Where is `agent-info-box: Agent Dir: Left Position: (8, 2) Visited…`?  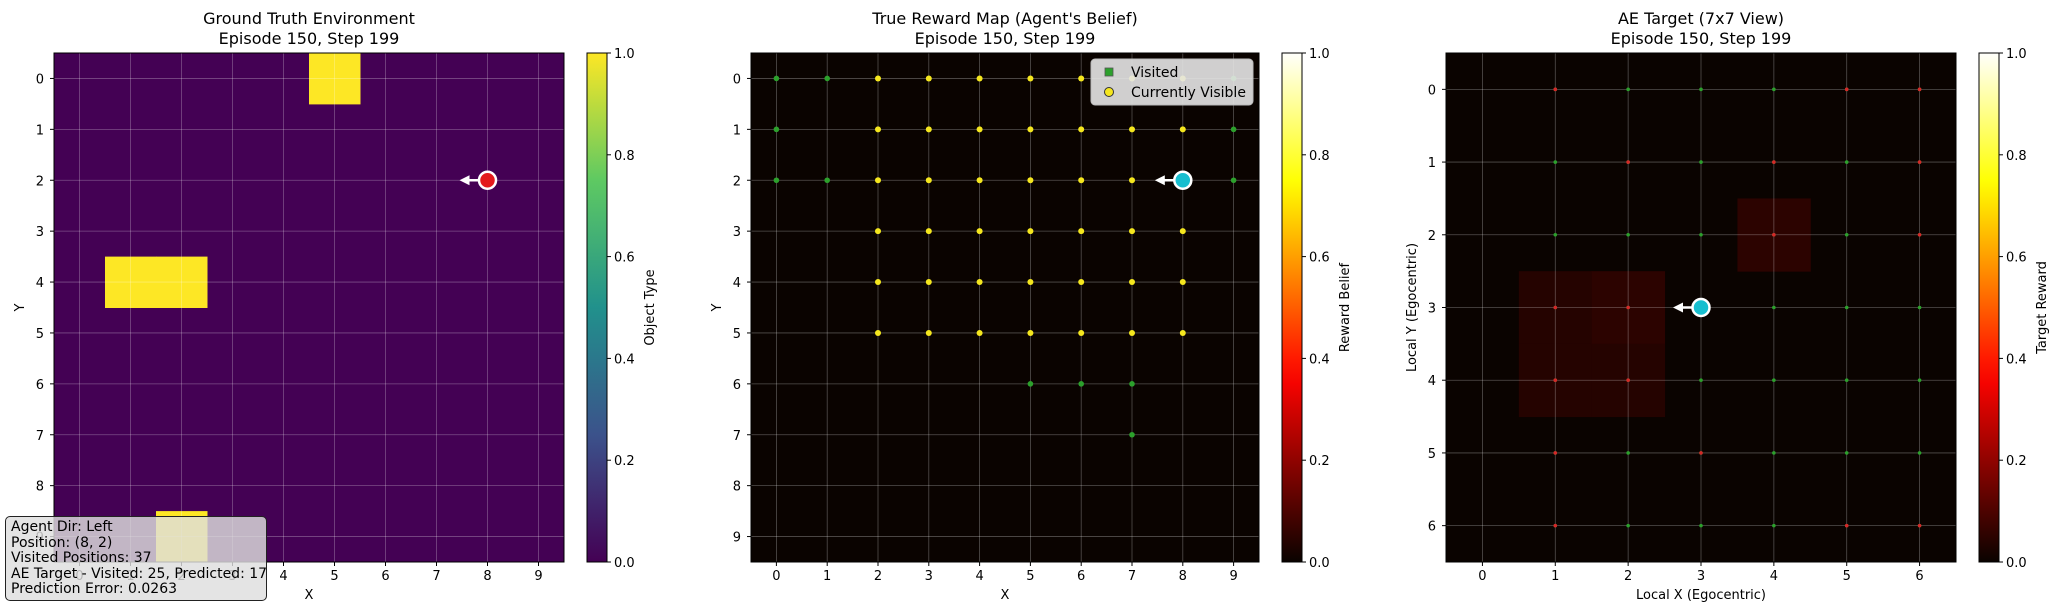
agent-info-box: Agent Dir: Left Position: (8, 2) Visited… is located at coordinates (136, 558).